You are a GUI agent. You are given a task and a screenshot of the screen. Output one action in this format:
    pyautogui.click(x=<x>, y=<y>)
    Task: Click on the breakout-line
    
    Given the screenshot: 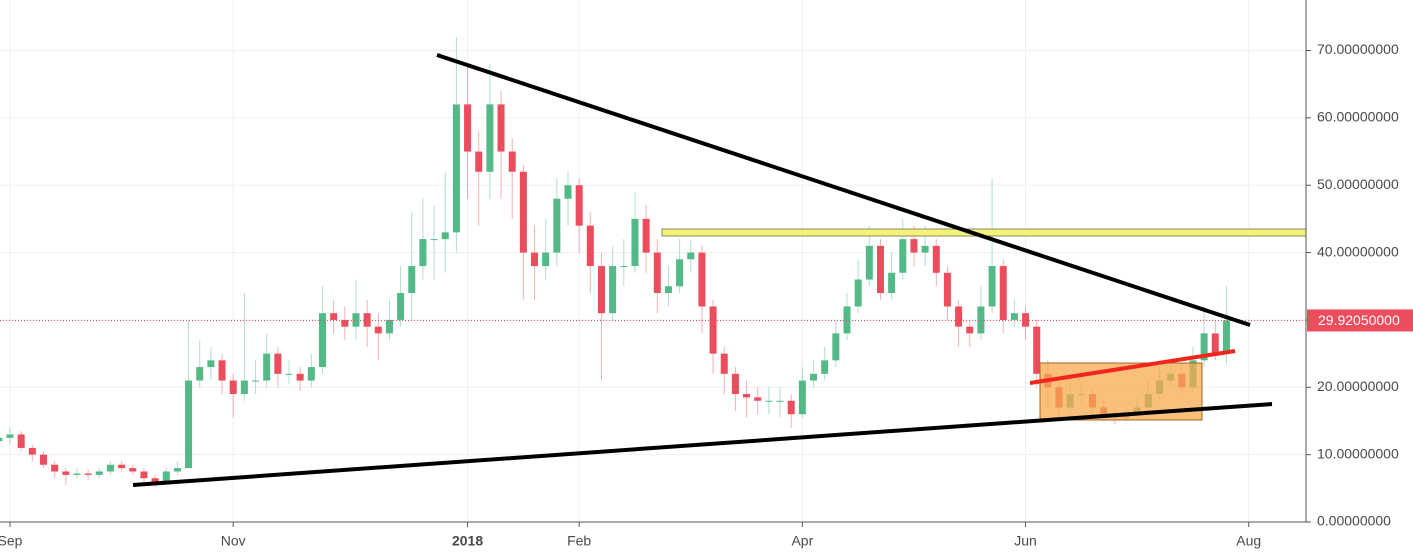 What is the action you would take?
    pyautogui.click(x=1132, y=367)
    